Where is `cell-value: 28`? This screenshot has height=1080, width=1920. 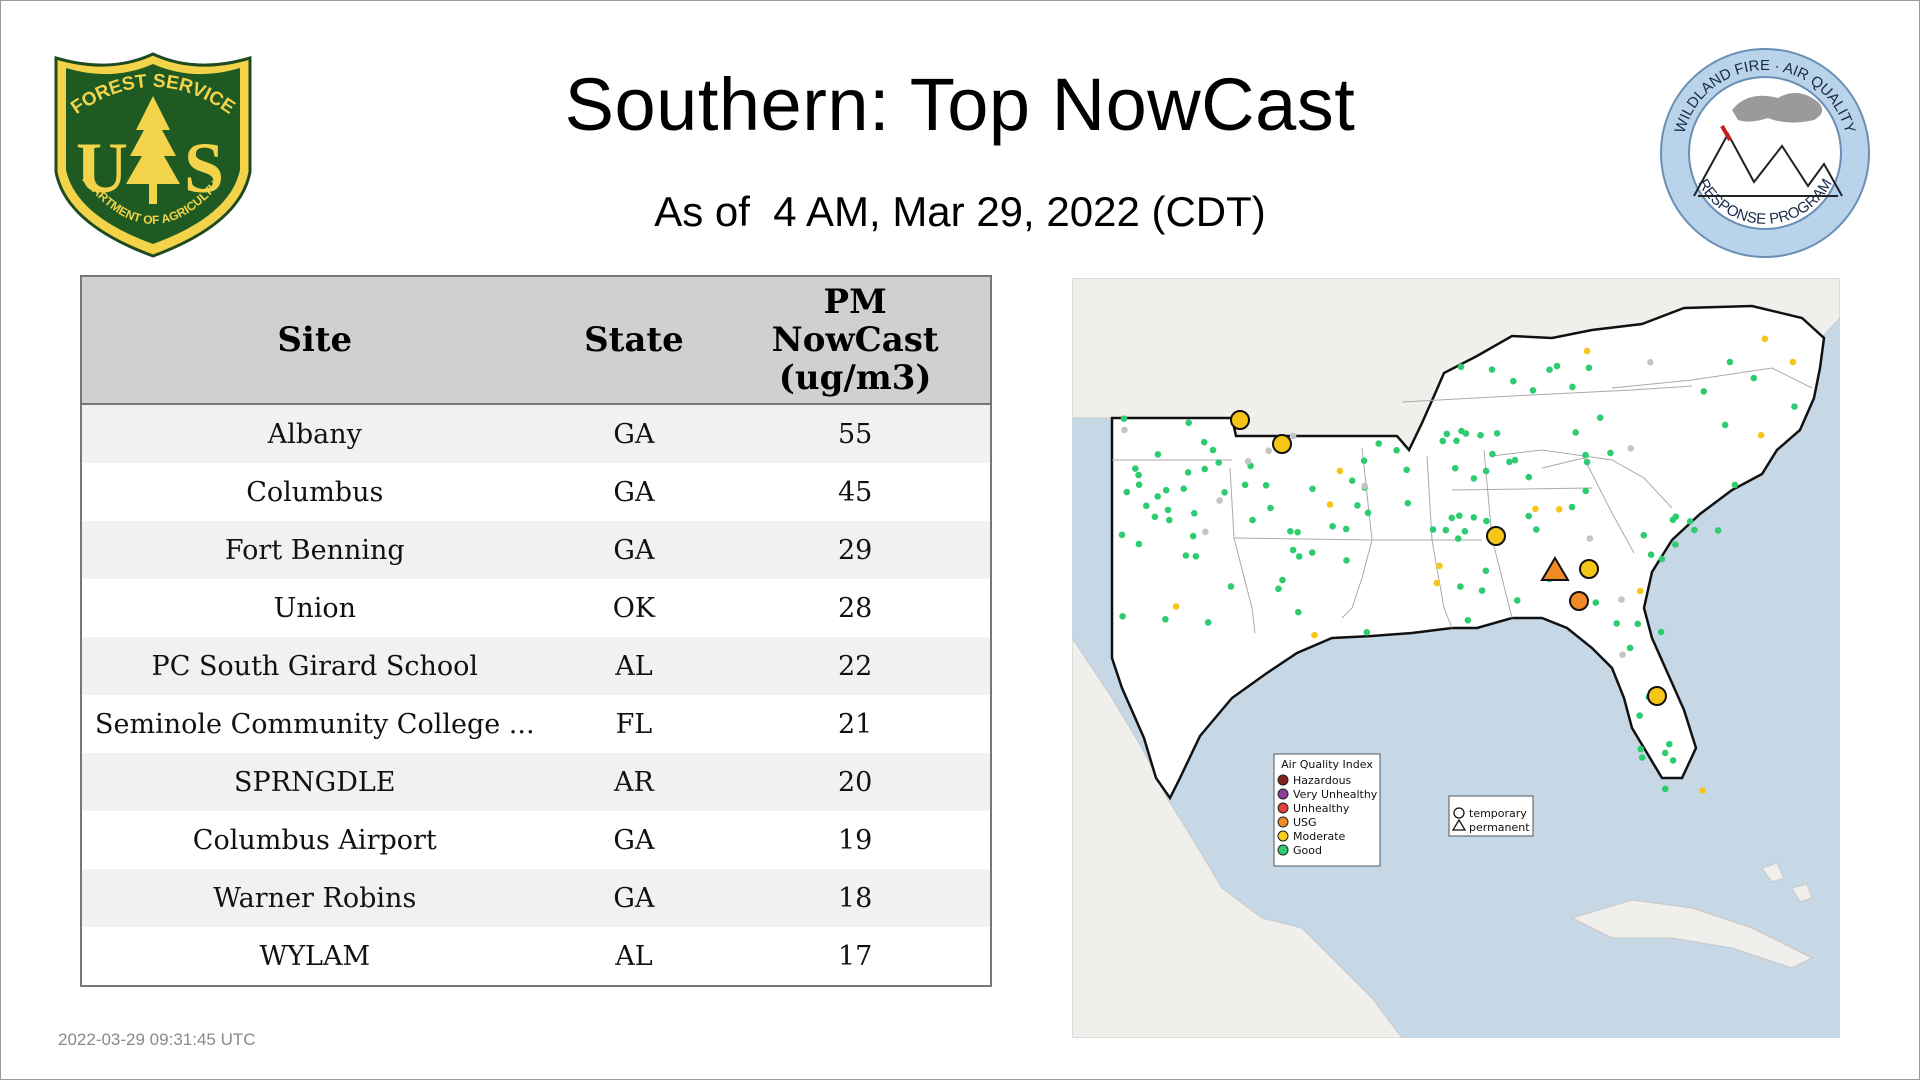
cell-value: 28 is located at coordinates (855, 608).